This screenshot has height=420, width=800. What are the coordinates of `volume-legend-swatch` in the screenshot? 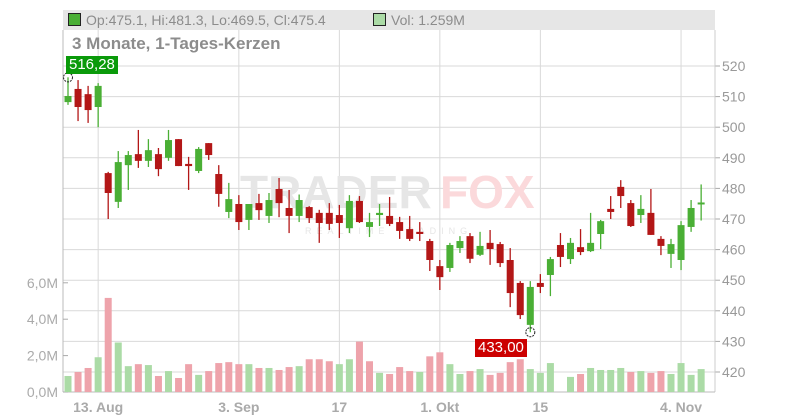 It's located at (379, 19).